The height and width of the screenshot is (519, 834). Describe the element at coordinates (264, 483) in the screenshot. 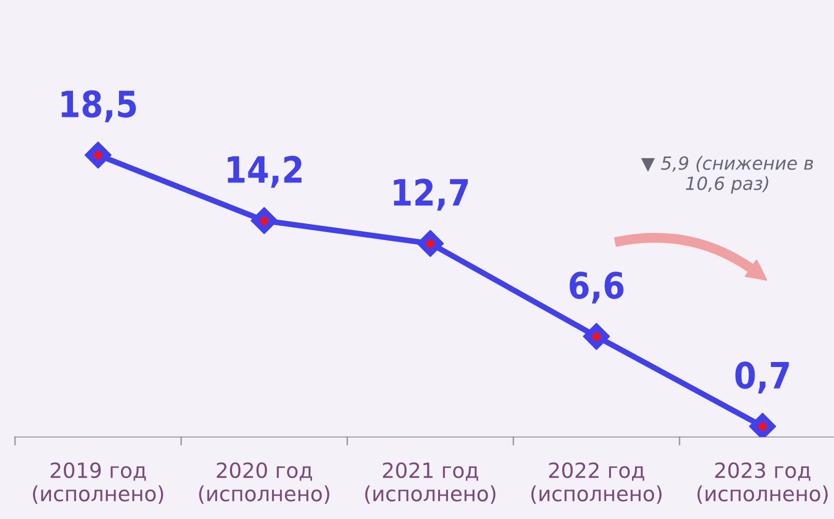

I see `x-tick-label: 2020 год (исполнено)` at that location.